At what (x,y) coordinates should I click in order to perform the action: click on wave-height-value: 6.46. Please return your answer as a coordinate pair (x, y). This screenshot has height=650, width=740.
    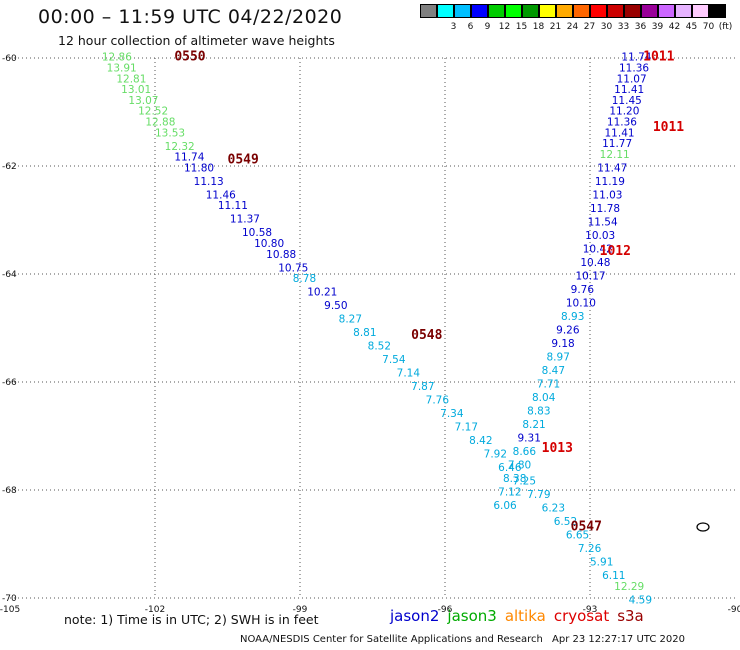
    Looking at the image, I should click on (510, 468).